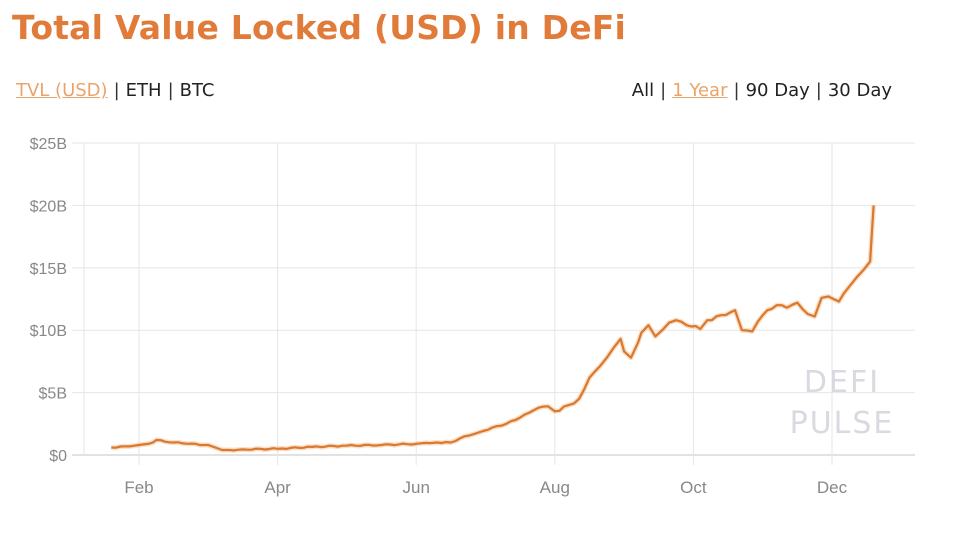  What do you see at coordinates (415, 487) in the screenshot?
I see `x-tick-label: Jun` at bounding box center [415, 487].